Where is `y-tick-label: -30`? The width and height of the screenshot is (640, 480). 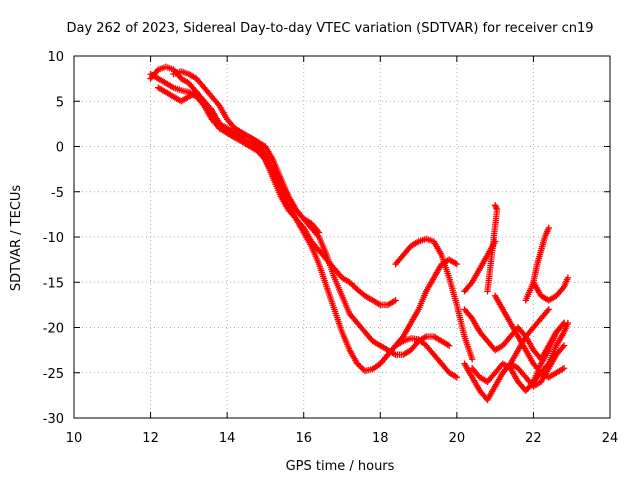
y-tick-label: -30 is located at coordinates (53, 419).